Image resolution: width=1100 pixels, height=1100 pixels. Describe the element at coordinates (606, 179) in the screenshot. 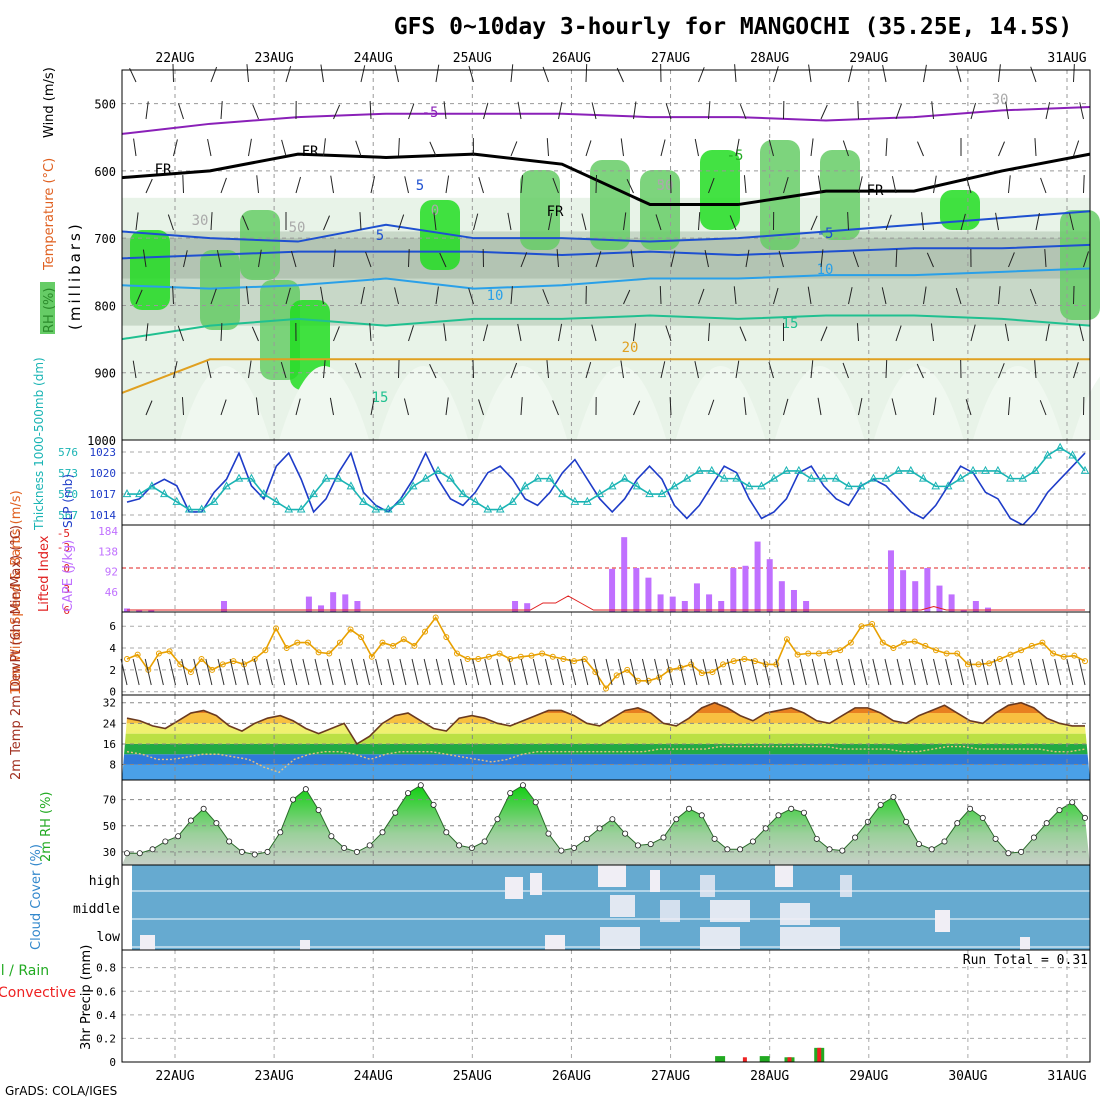

I see `isotherm-FR` at that location.